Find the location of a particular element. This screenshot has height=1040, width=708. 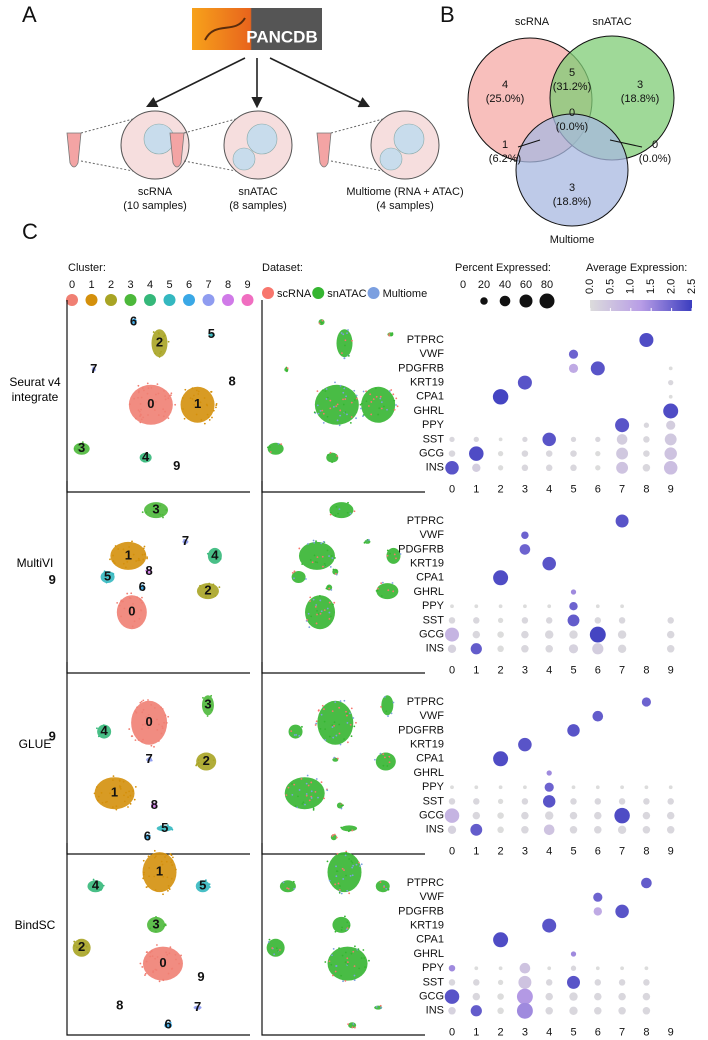

assay-name: scRNA is located at coordinates (155, 192).